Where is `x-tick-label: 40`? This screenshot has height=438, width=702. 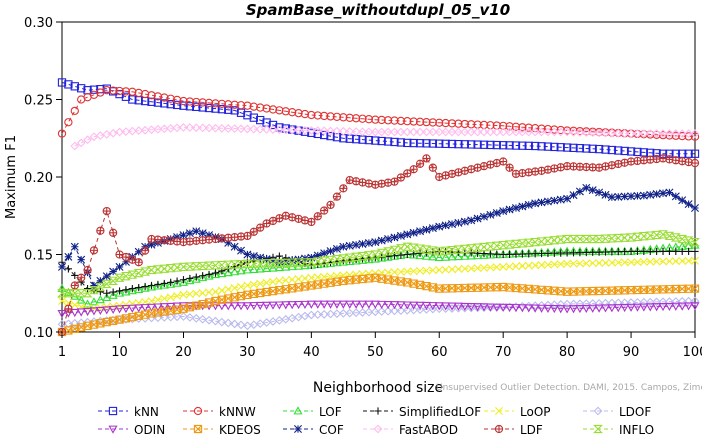
x-tick-label: 40 is located at coordinates (311, 352).